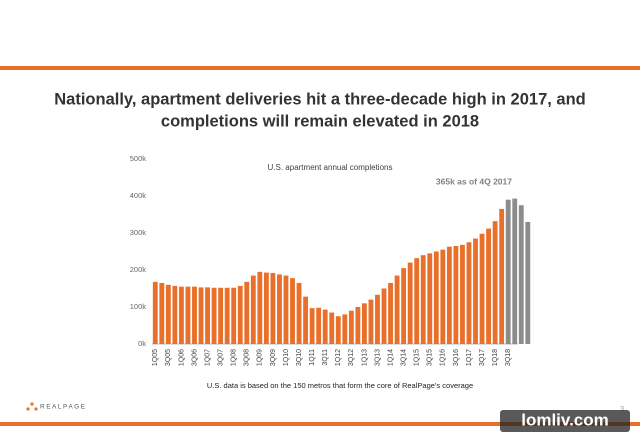 This screenshot has height=439, width=640. Describe the element at coordinates (456, 357) in the screenshot. I see `x-tick-label: 3Q16` at that location.